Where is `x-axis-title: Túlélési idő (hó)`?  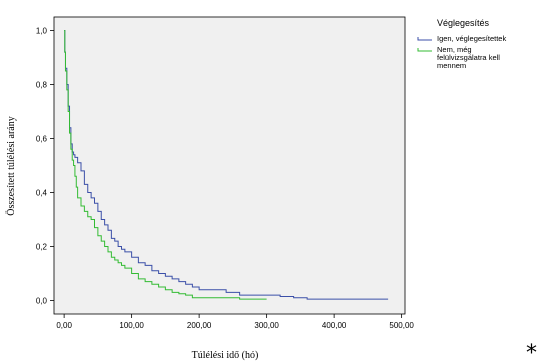
x-axis-title: Túlélési idő (hó) is located at coordinates (225, 355).